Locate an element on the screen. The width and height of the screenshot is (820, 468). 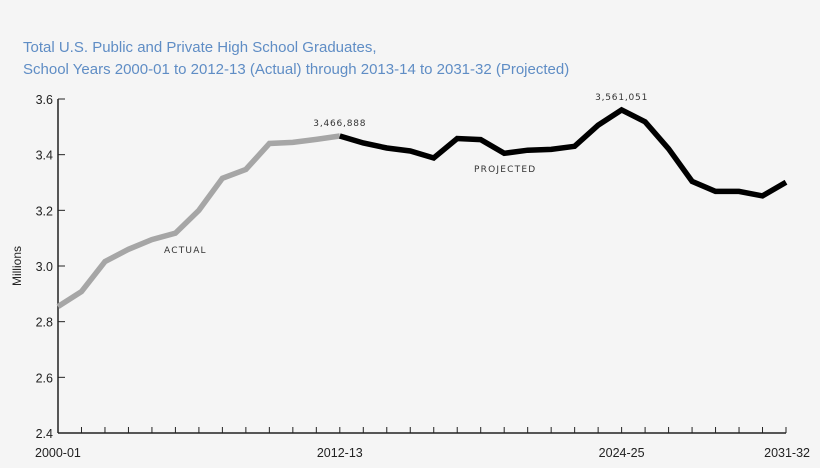
y-tick-label: 2.4 is located at coordinates (44, 434).